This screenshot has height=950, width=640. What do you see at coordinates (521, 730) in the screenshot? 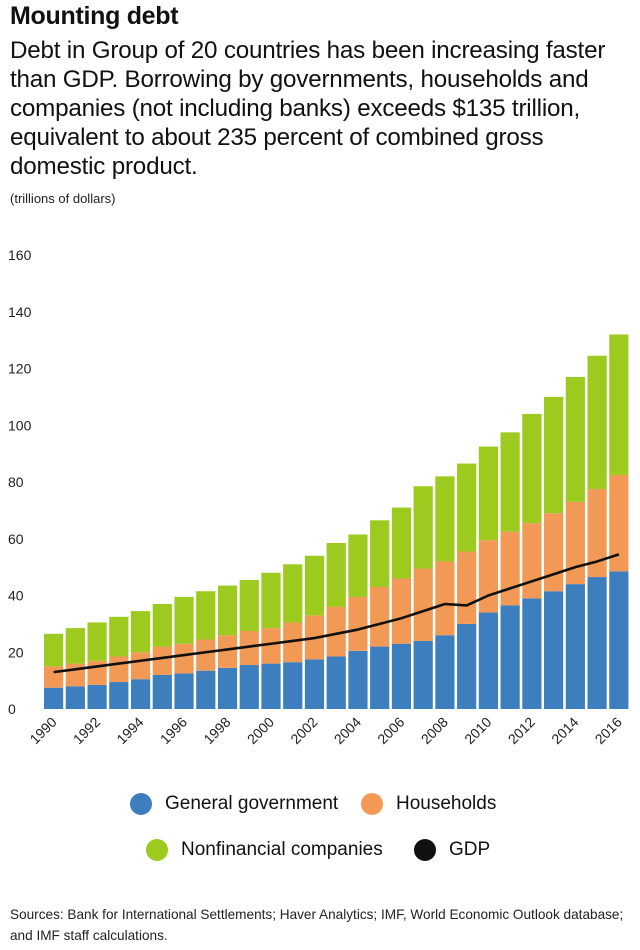
I see `x-tick-label: 2012` at bounding box center [521, 730].